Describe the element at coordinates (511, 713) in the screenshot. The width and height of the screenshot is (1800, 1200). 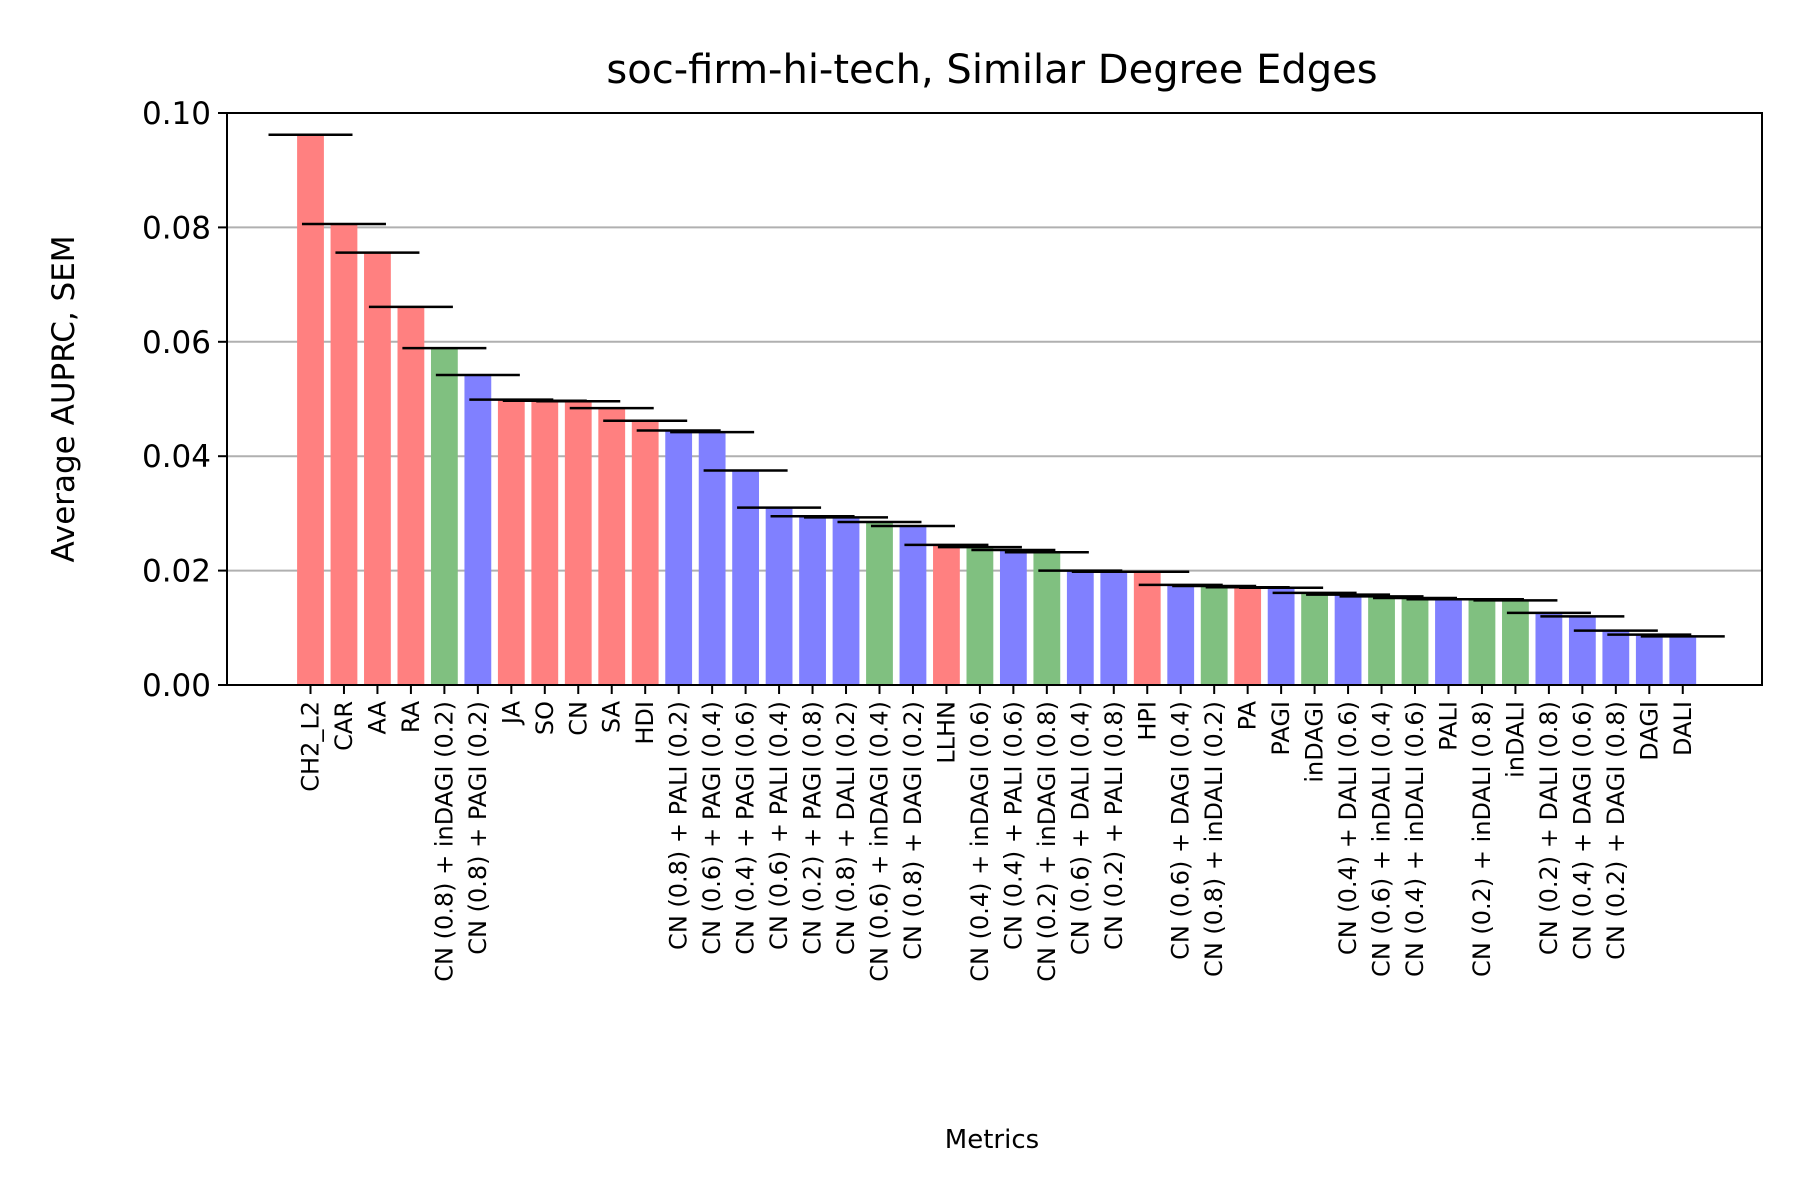
I see `x-tick-label: JA` at that location.